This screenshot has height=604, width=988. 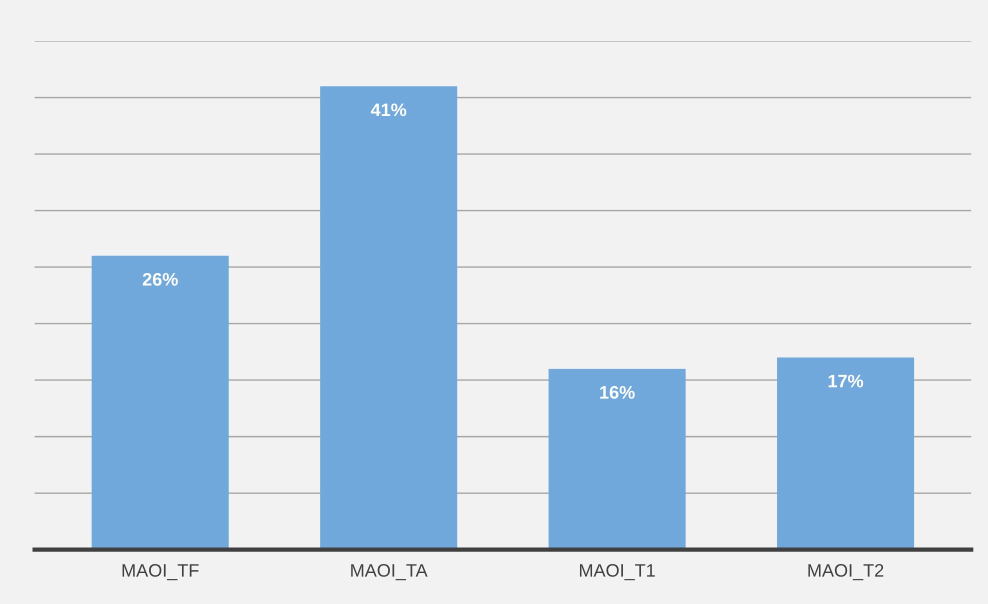 I want to click on x-tick-label: MAOI_T1, so click(x=617, y=572).